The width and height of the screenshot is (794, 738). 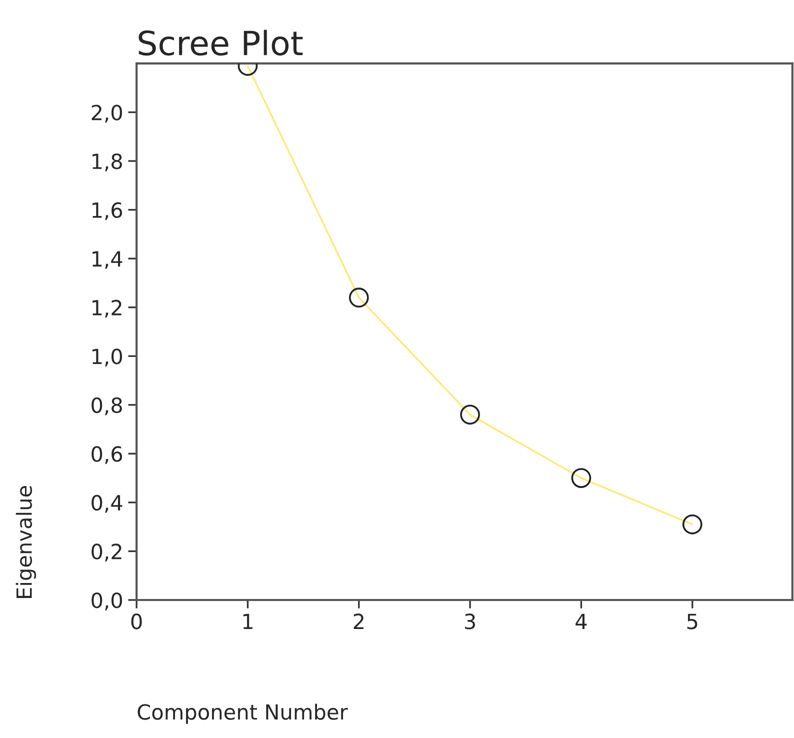 What do you see at coordinates (247, 622) in the screenshot?
I see `x-tick-label: 1` at bounding box center [247, 622].